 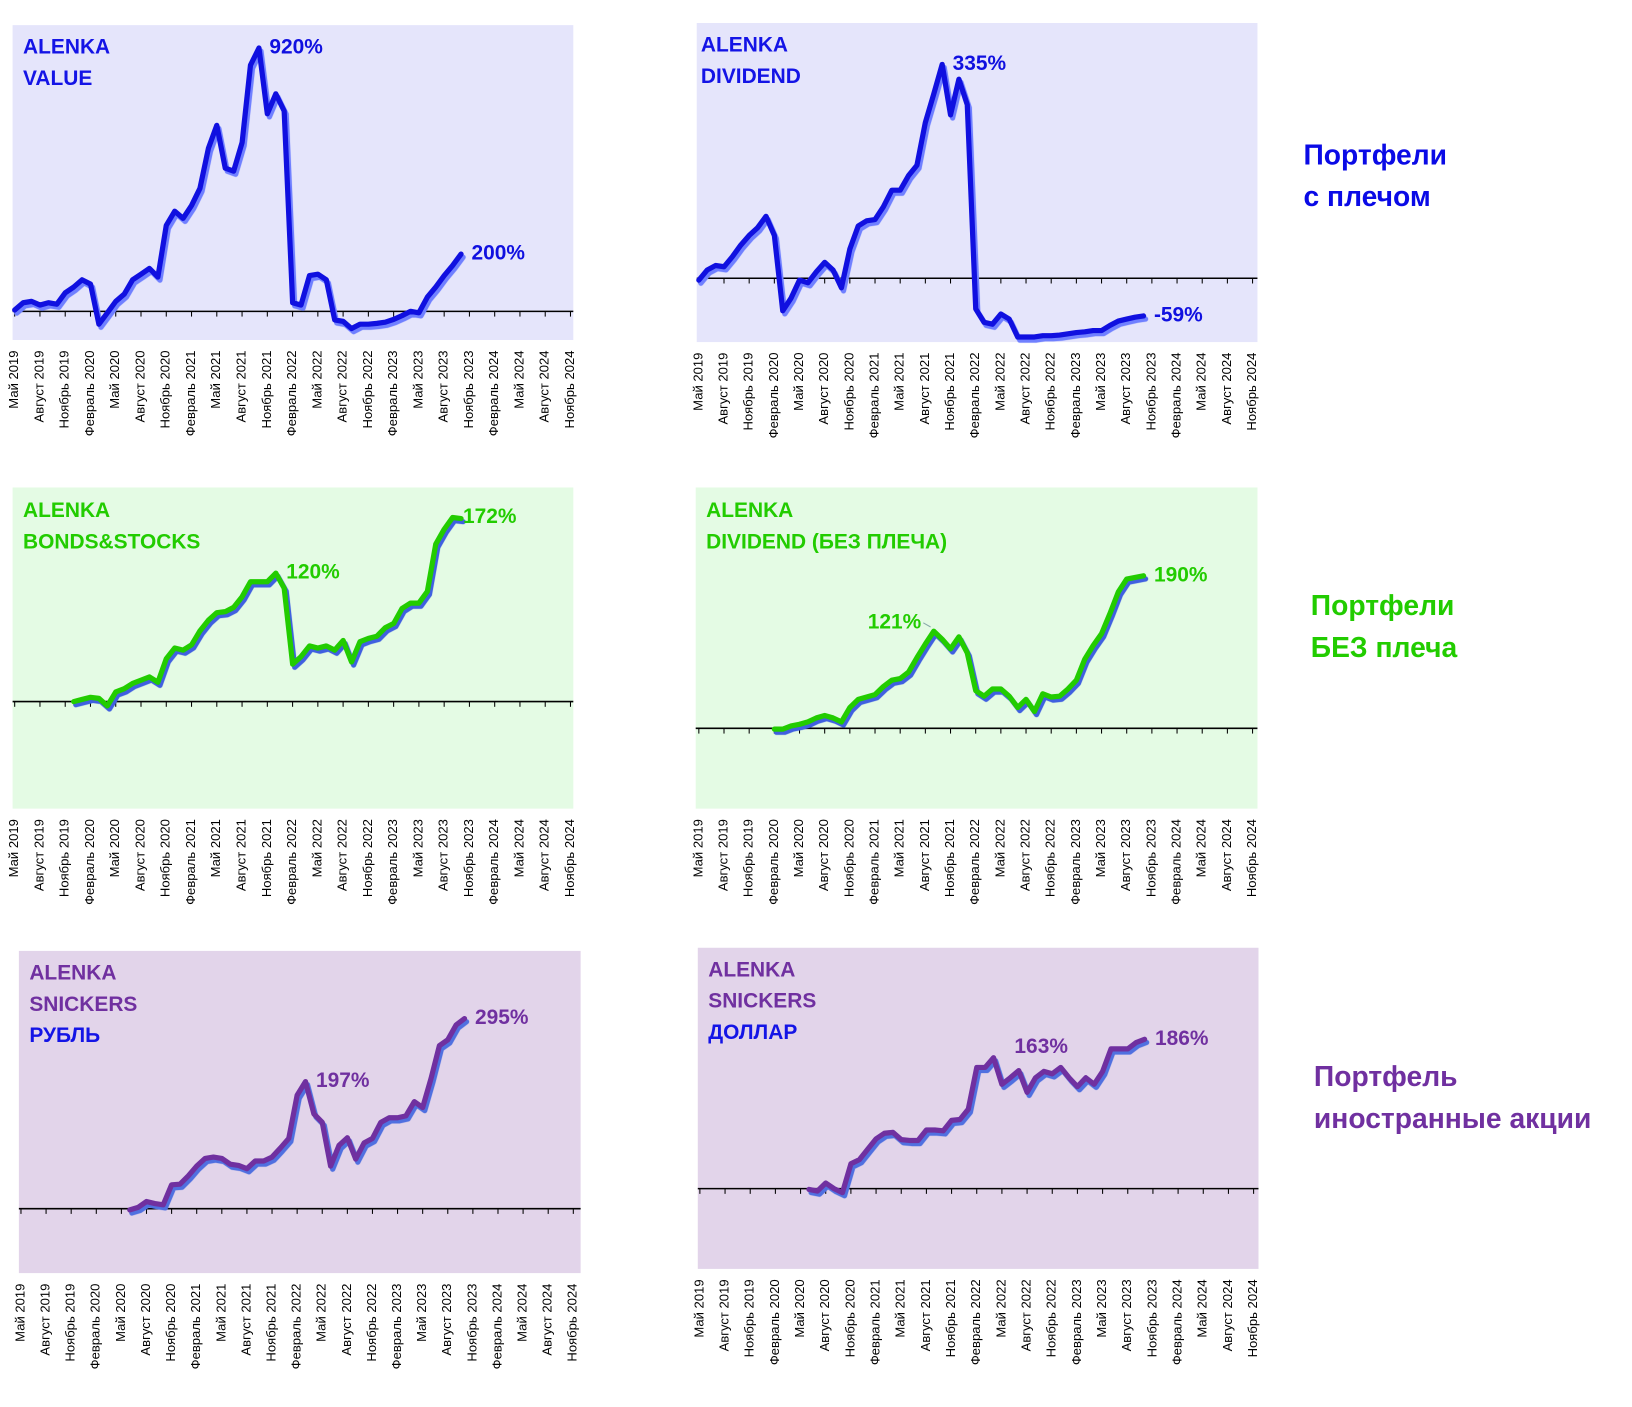 I want to click on label-leader, so click(x=927, y=625).